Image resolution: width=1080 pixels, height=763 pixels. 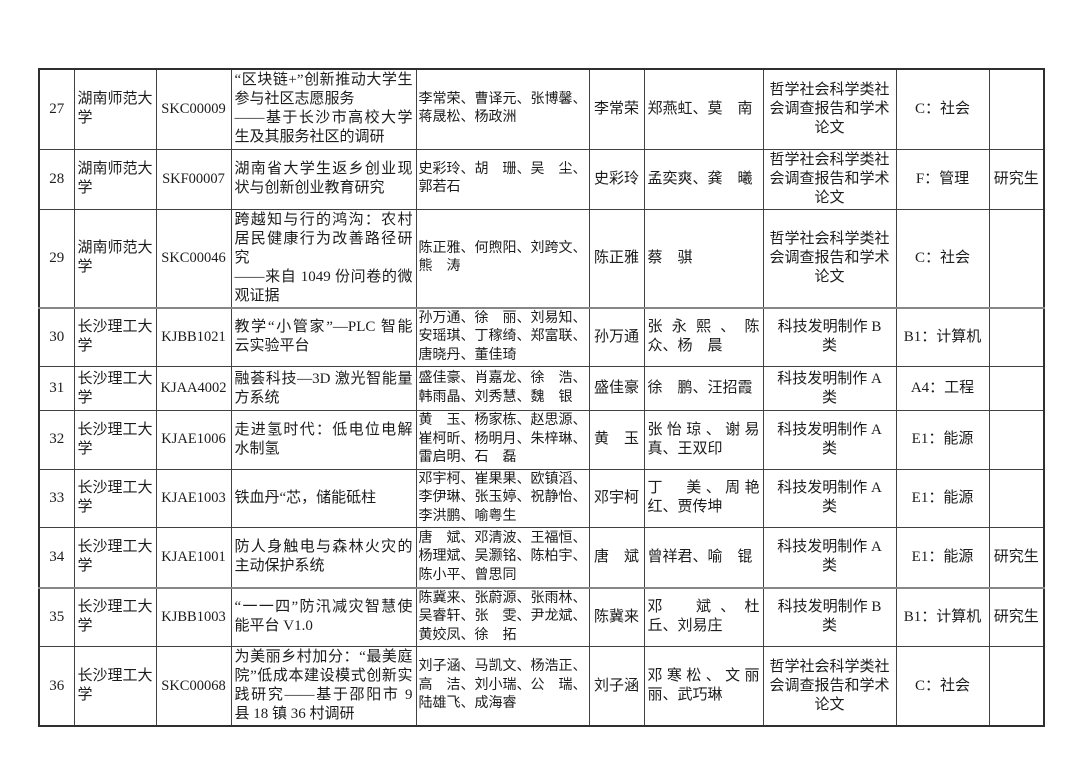 I want to click on project-code: SKC00046, so click(x=193, y=258).